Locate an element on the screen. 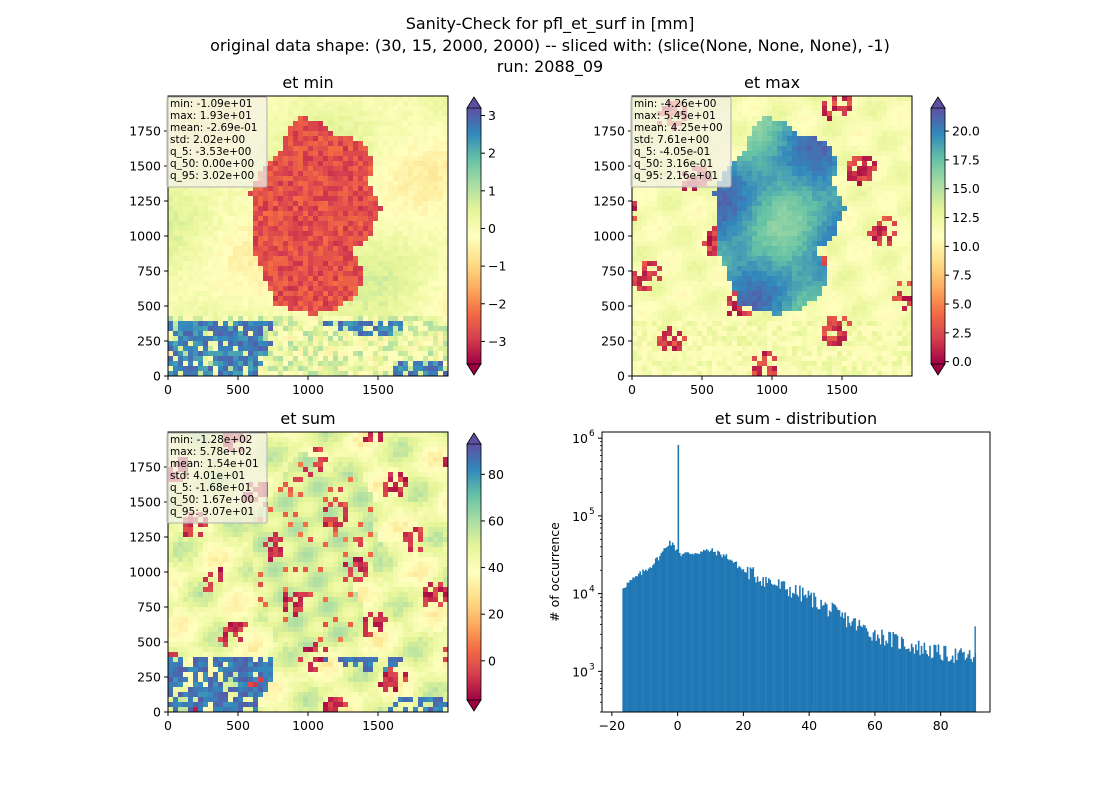  x-tick-label: 500 is located at coordinates (238, 725).